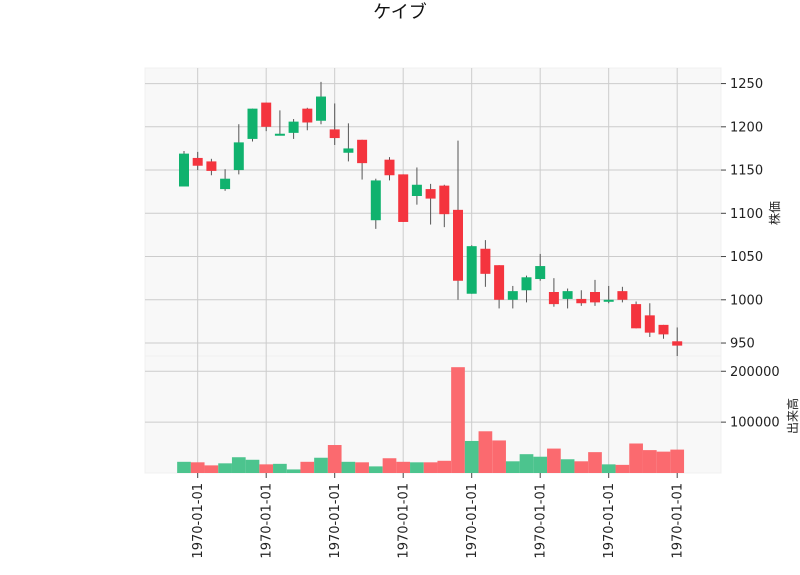 The height and width of the screenshot is (575, 800). I want to click on price-tick-label: 1000, so click(746, 300).